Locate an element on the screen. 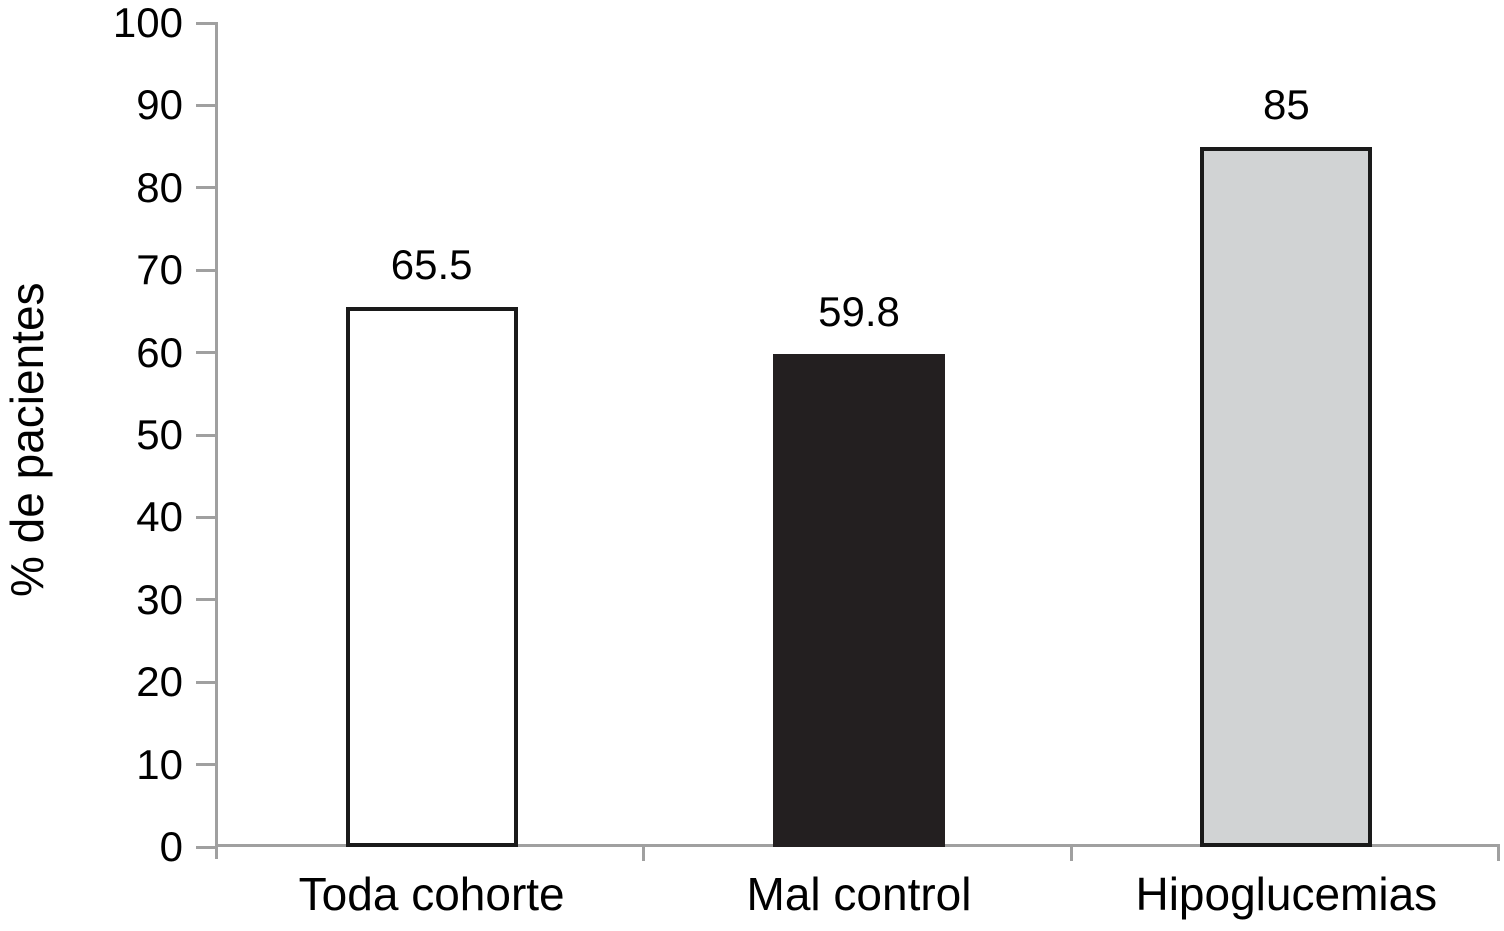  bar-value-label: 59.8 is located at coordinates (859, 312).